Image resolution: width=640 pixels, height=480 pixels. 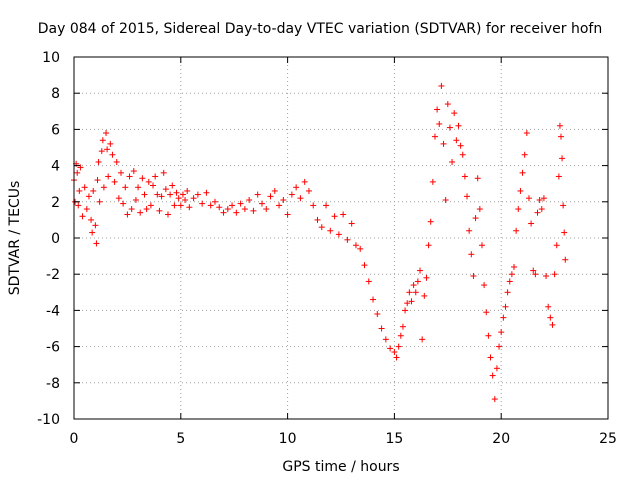 I want to click on x-axis-label: GPS time / hours, so click(x=340, y=467).